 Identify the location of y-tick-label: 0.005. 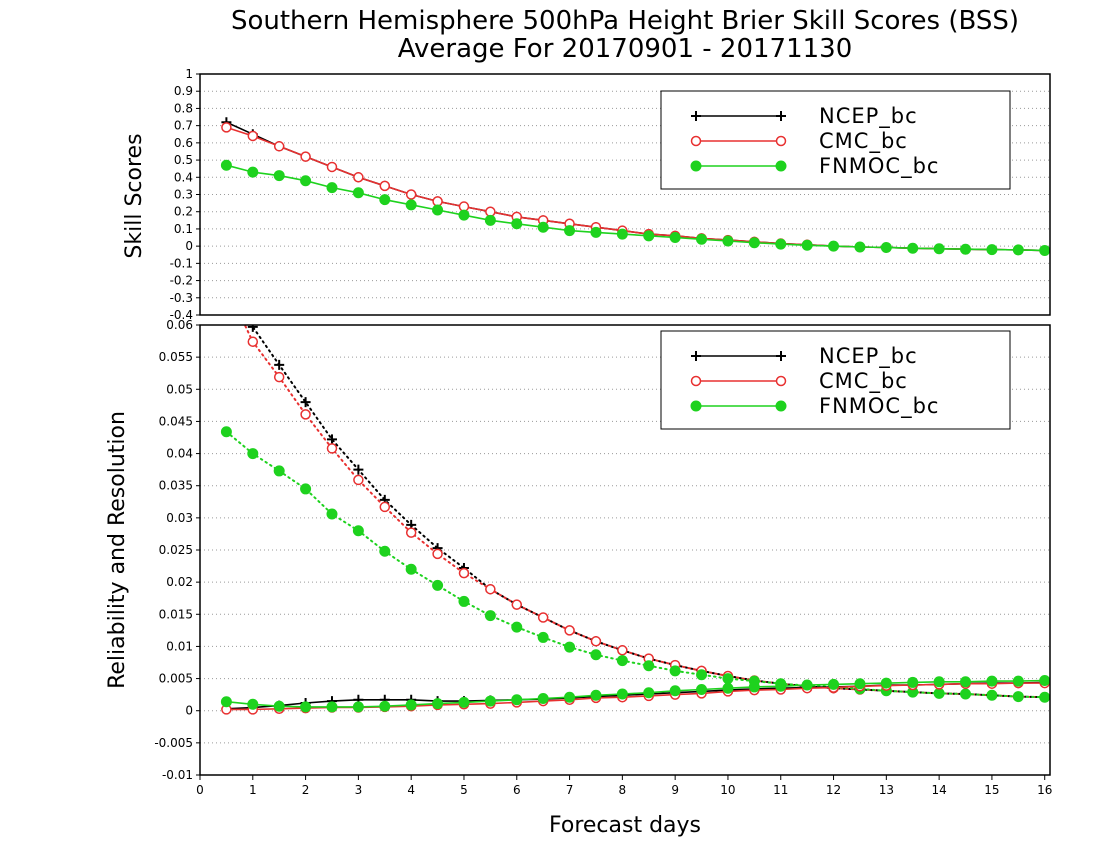
(176, 679).